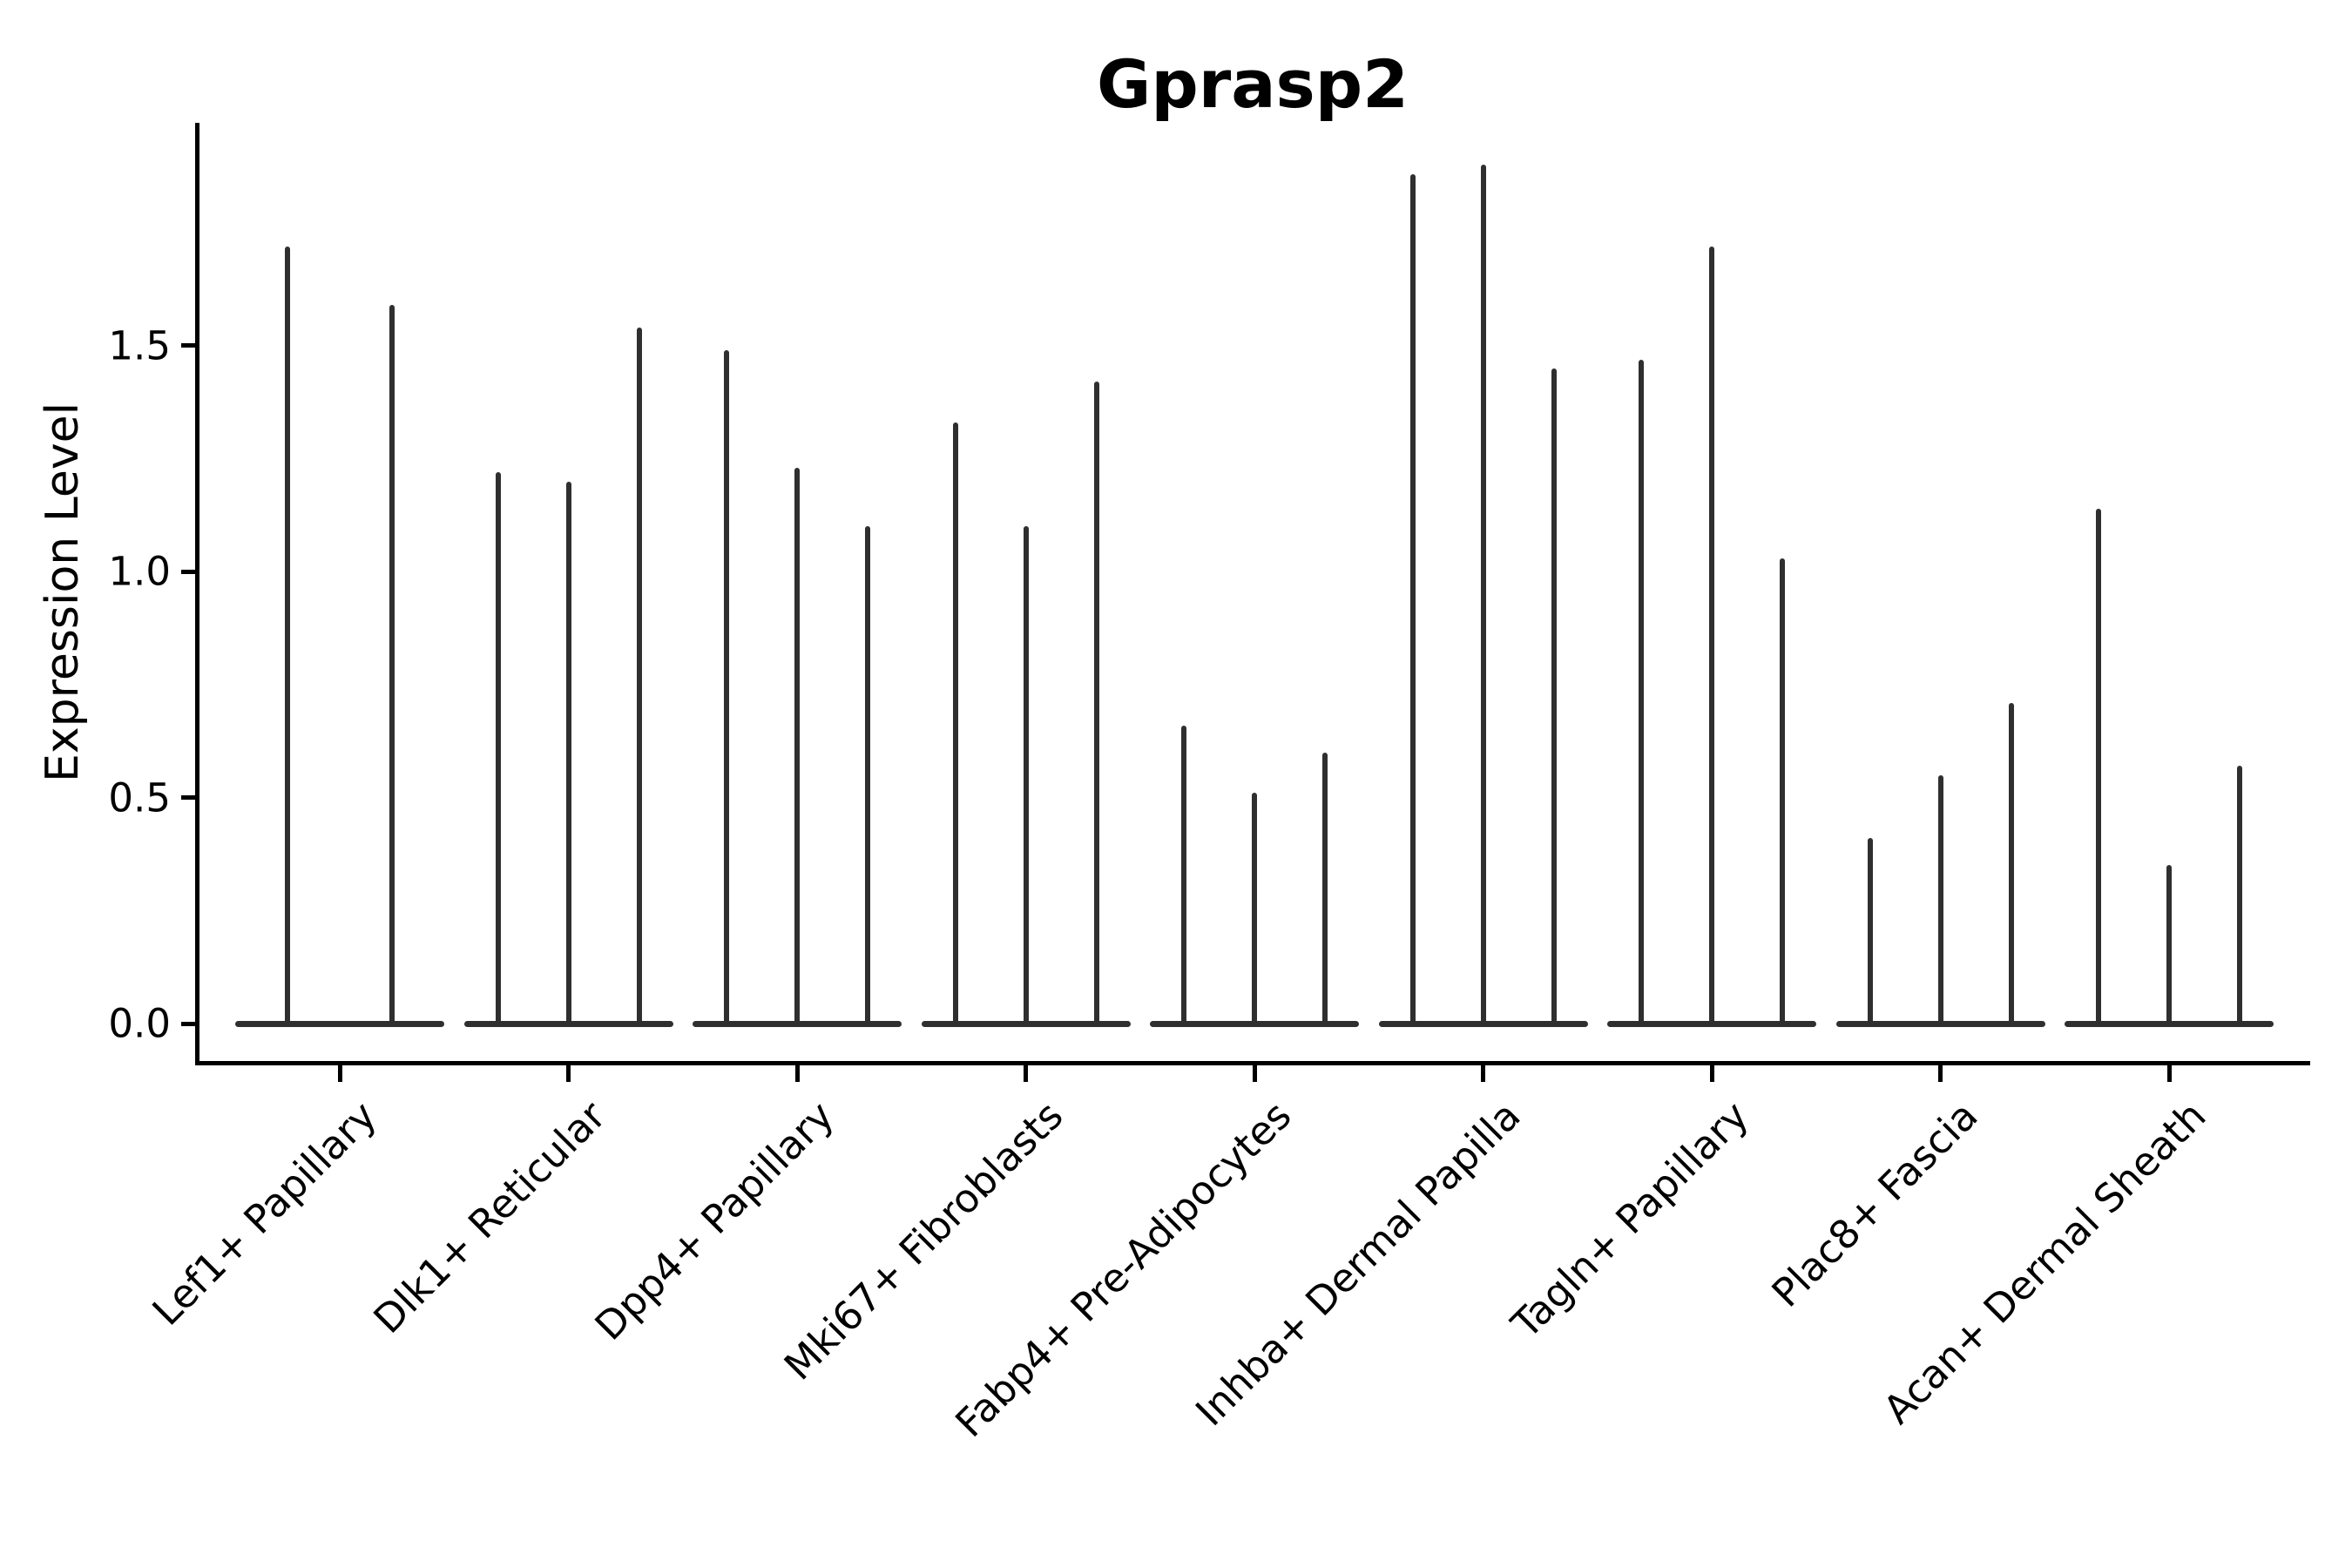 This screenshot has height=1568, width=2352. I want to click on y-axis-tick-label: 1.0, so click(139, 571).